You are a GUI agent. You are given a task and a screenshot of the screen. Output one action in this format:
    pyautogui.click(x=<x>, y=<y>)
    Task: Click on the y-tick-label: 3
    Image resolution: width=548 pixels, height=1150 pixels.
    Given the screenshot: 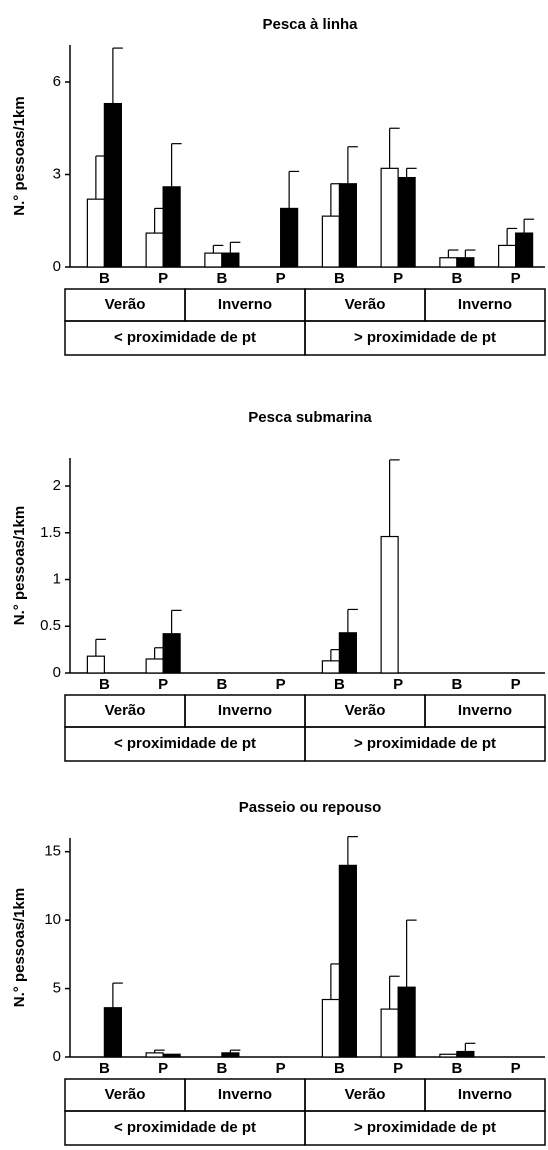 What is the action you would take?
    pyautogui.click(x=57, y=173)
    